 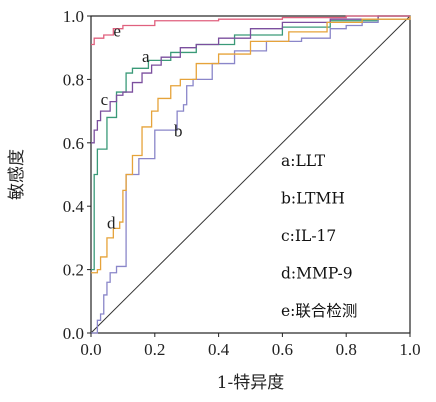 I want to click on y-tick-label: 0.2, so click(x=73, y=270).